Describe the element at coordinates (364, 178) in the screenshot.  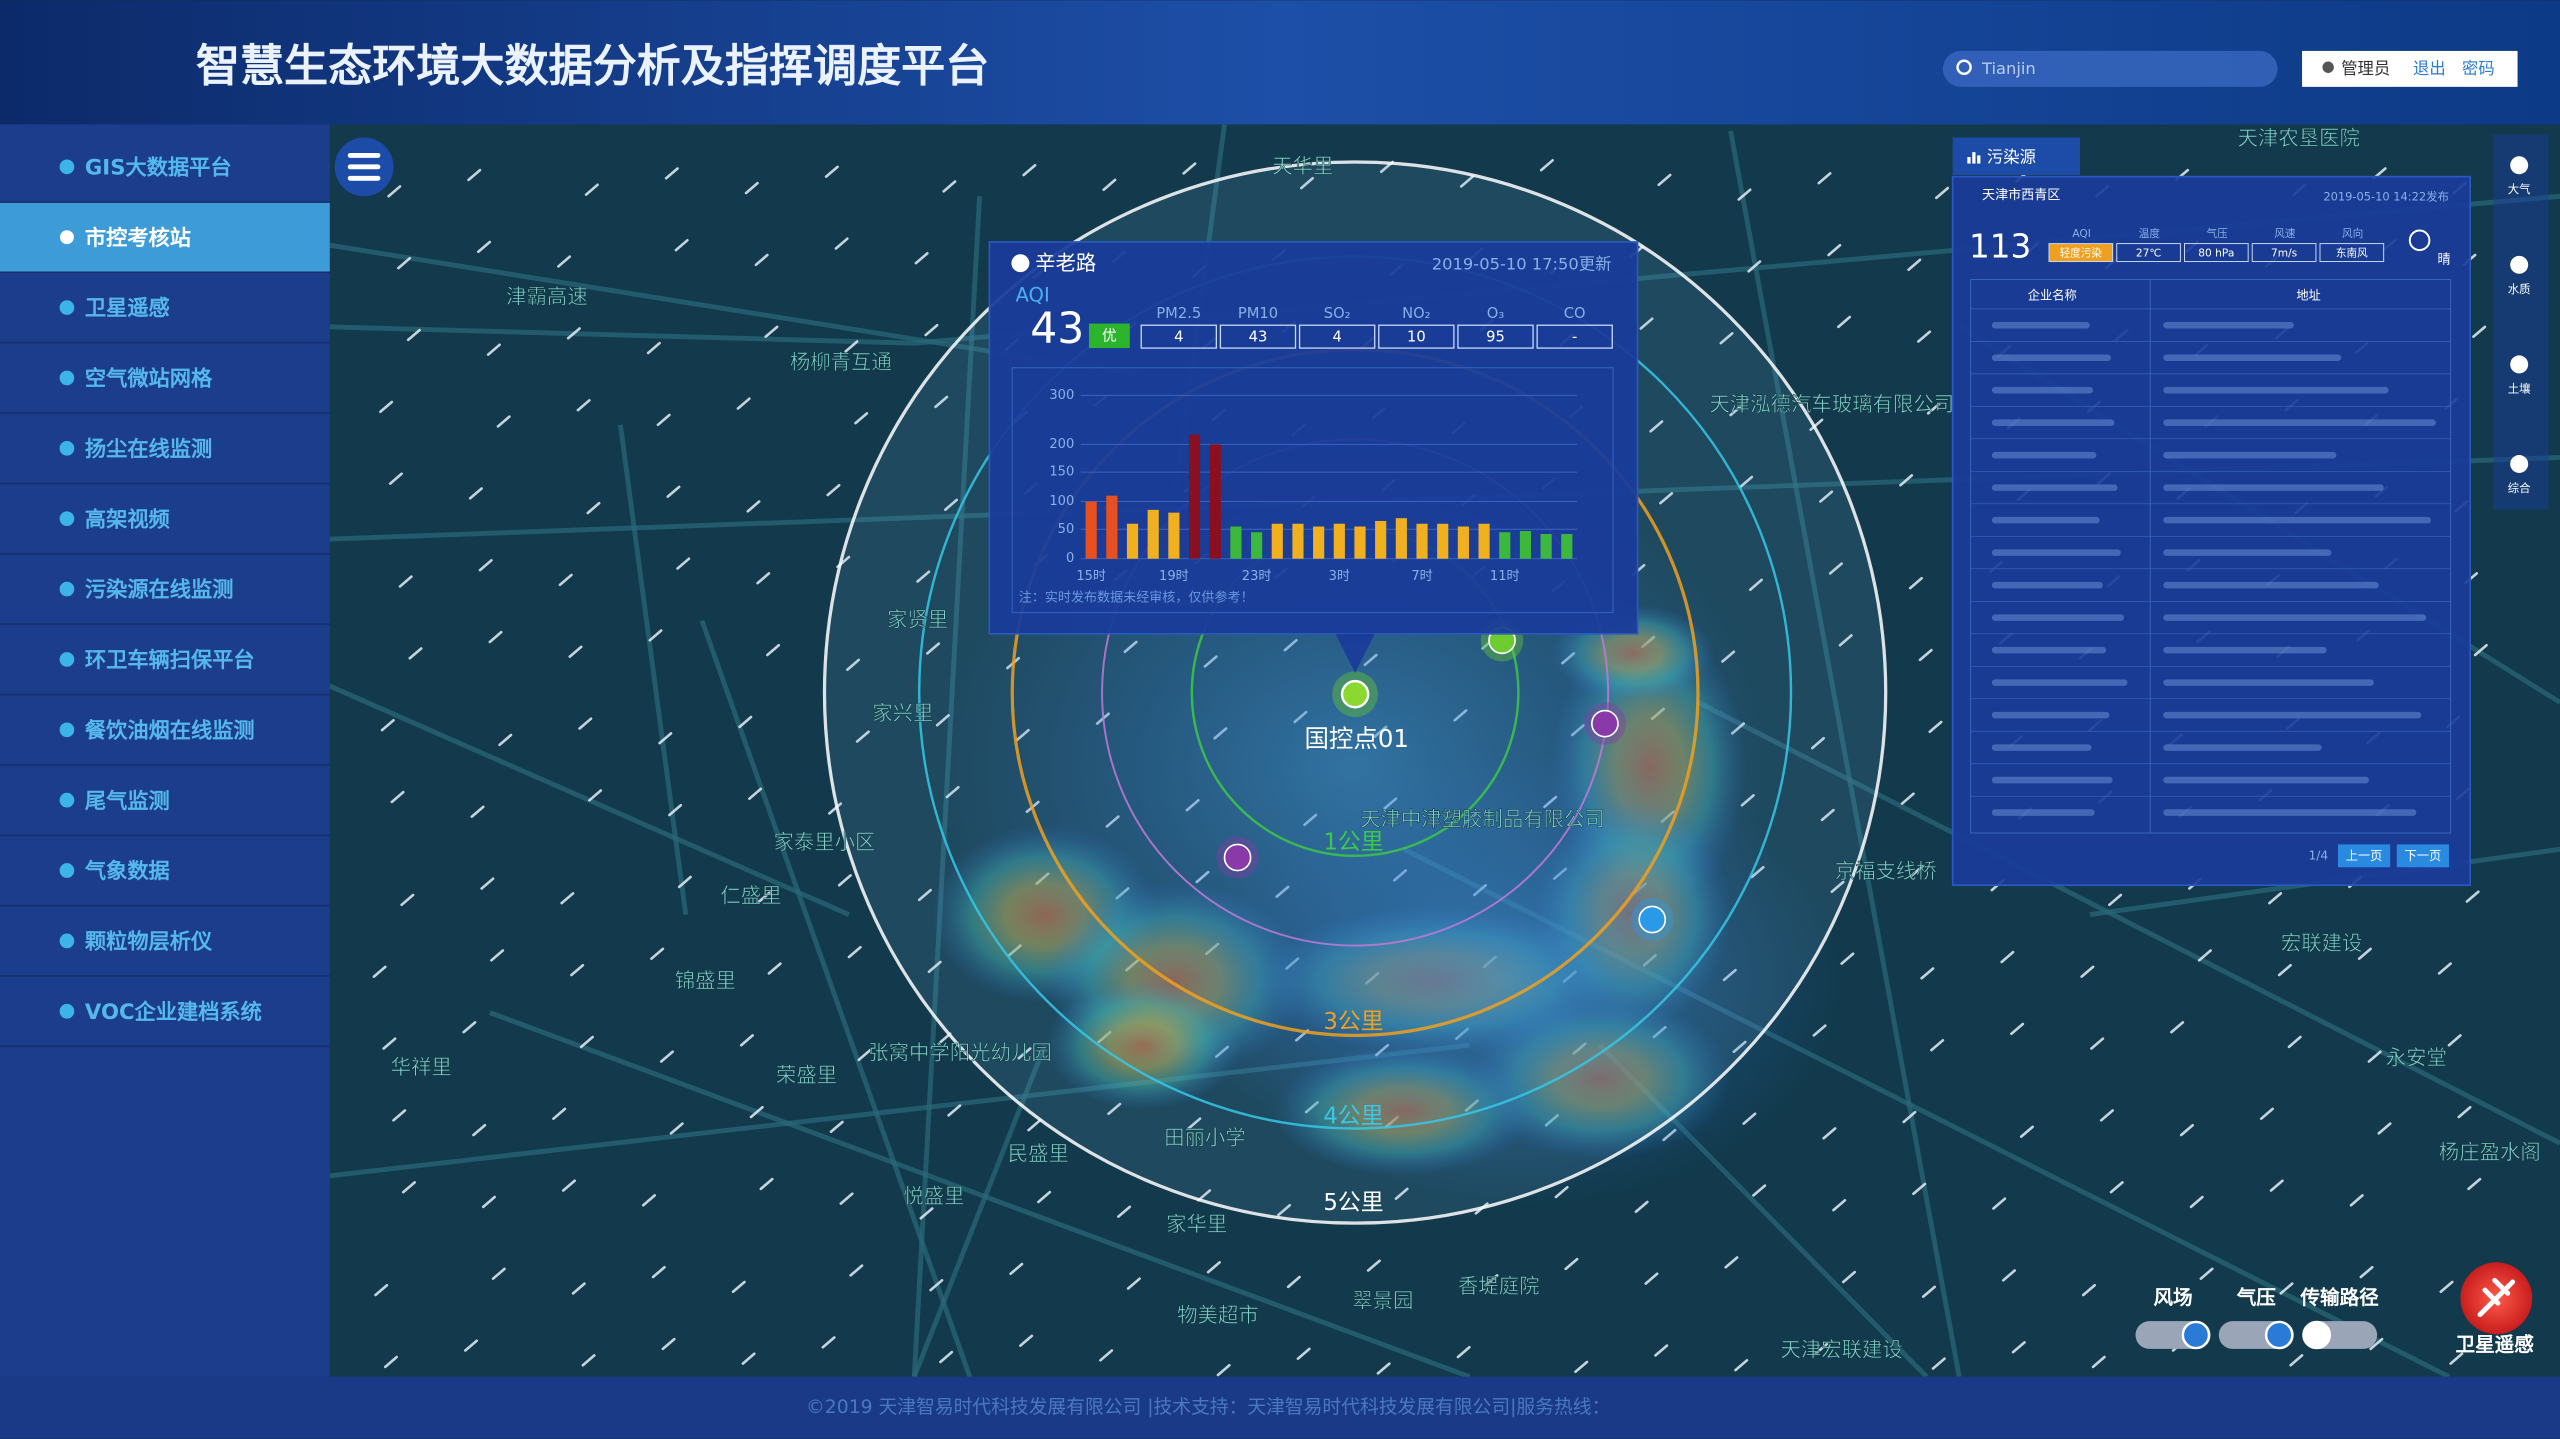
I see `menu-icon` at that location.